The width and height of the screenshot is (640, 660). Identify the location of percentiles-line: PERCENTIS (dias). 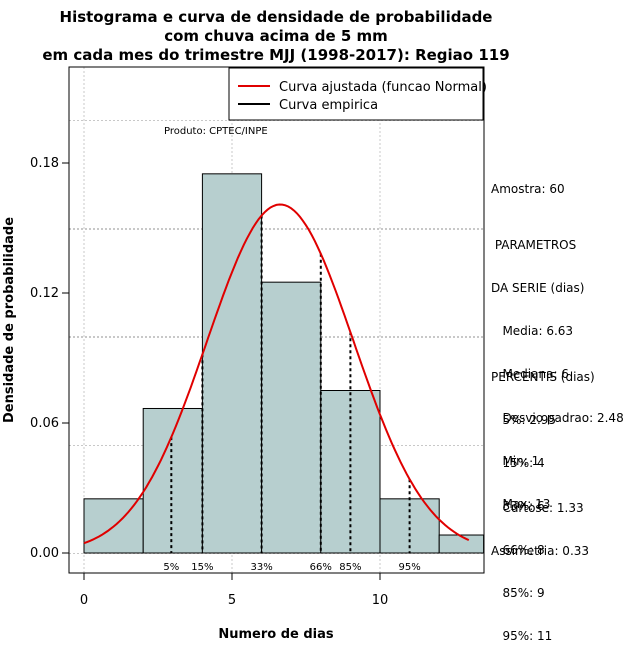
(543, 376).